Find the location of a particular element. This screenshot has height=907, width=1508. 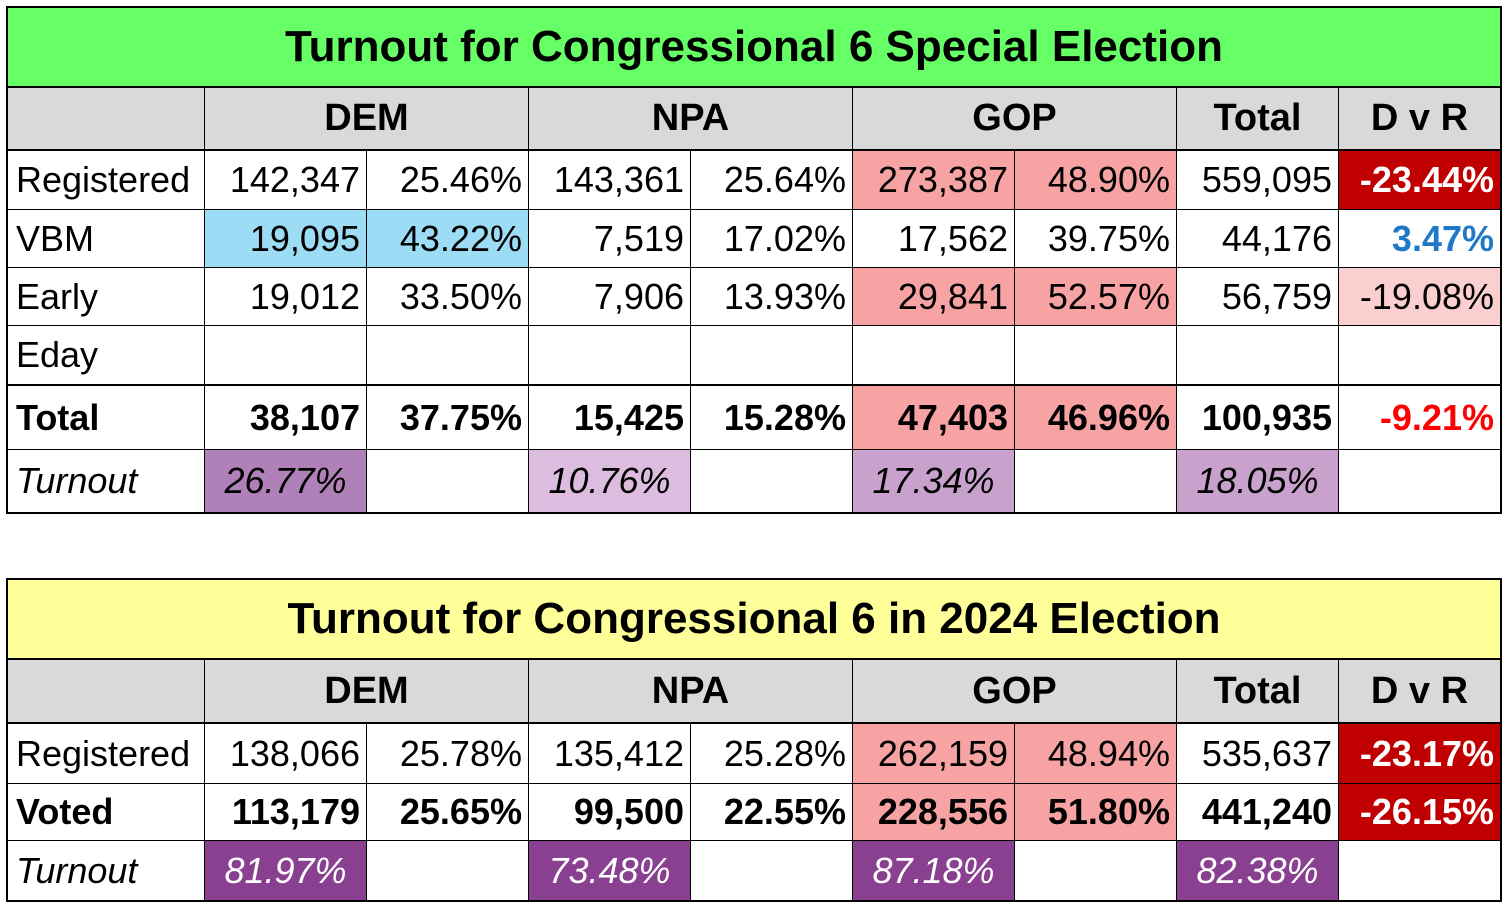

row-label: VBM is located at coordinates (106, 238).